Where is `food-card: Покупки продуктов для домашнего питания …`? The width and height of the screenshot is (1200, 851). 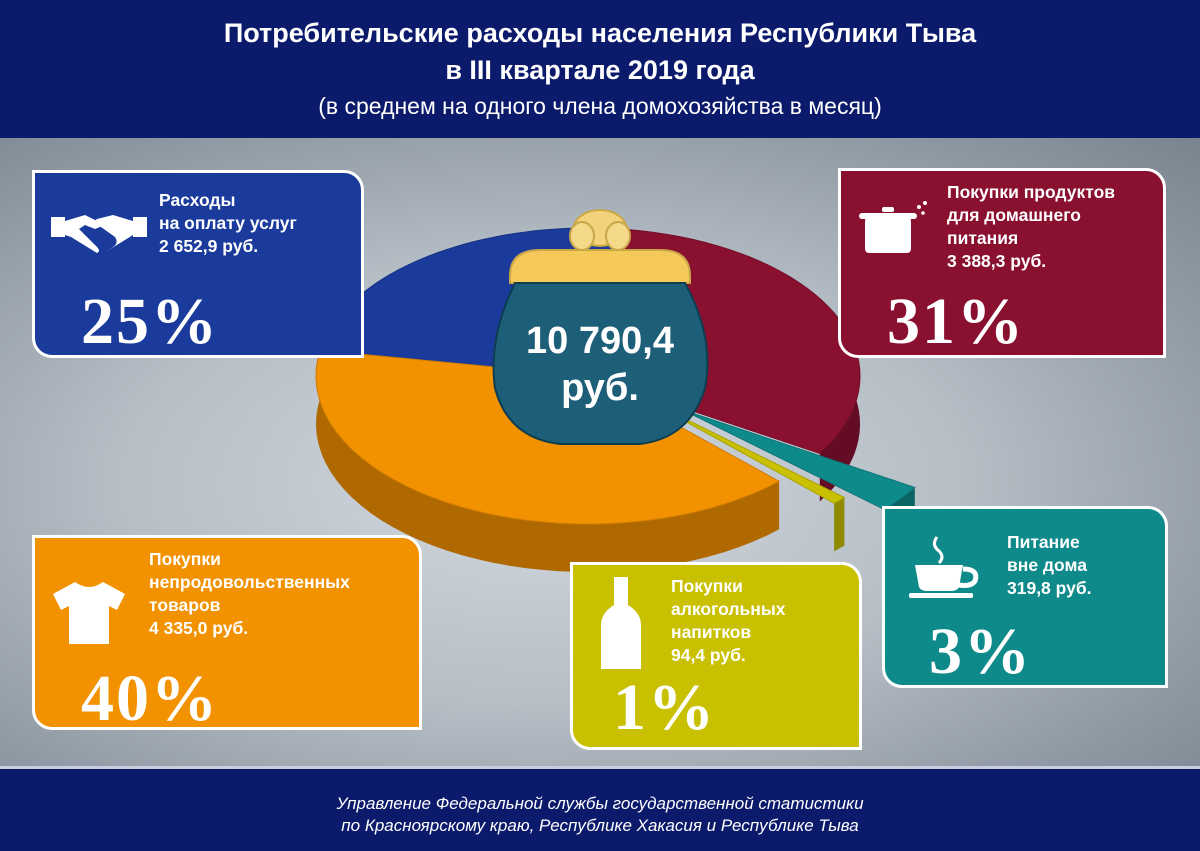
food-card: Покупки продуктов для домашнего питания … is located at coordinates (1002, 263).